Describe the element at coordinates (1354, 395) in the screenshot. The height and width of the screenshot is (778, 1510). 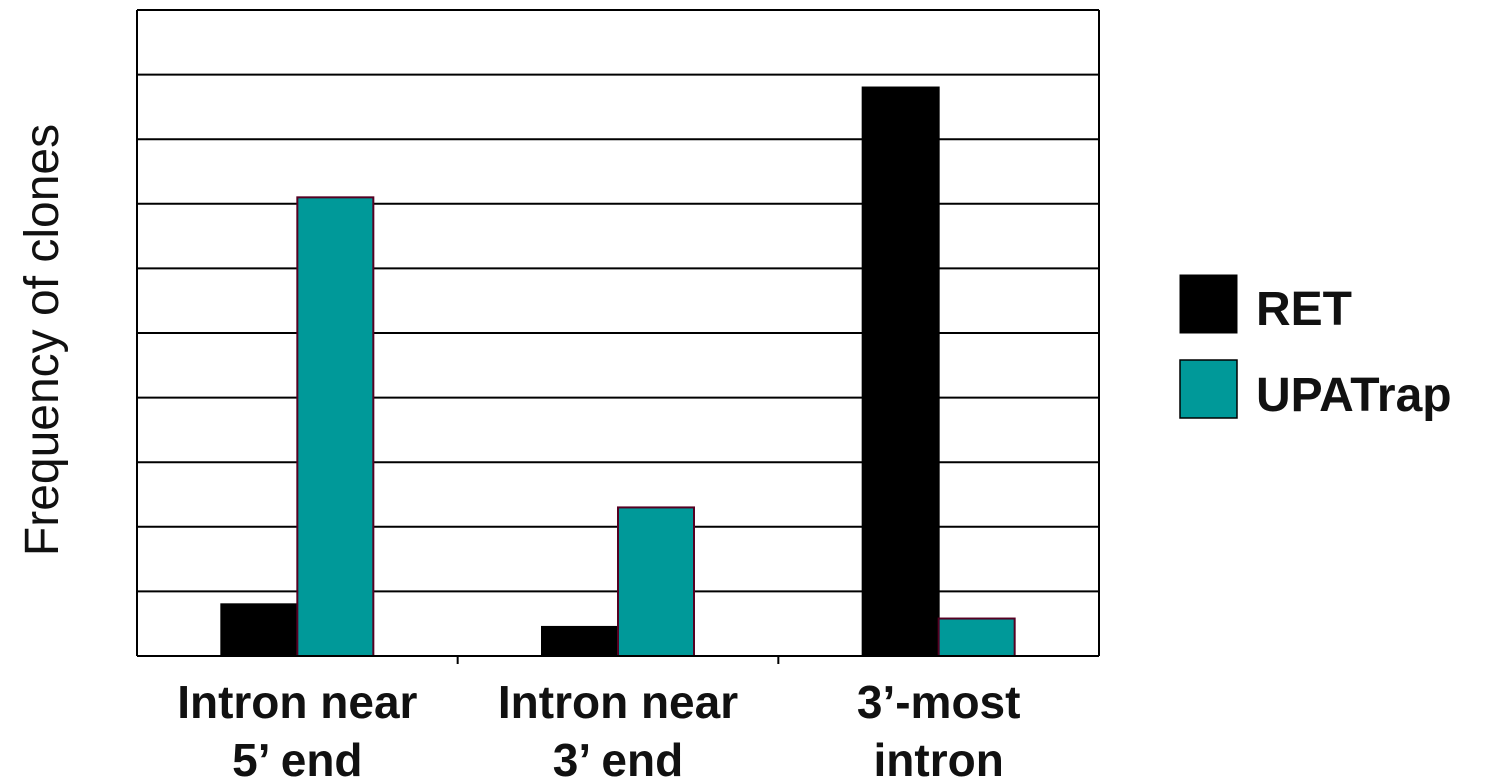
I see `legend-label-upatrap: UPATrap` at that location.